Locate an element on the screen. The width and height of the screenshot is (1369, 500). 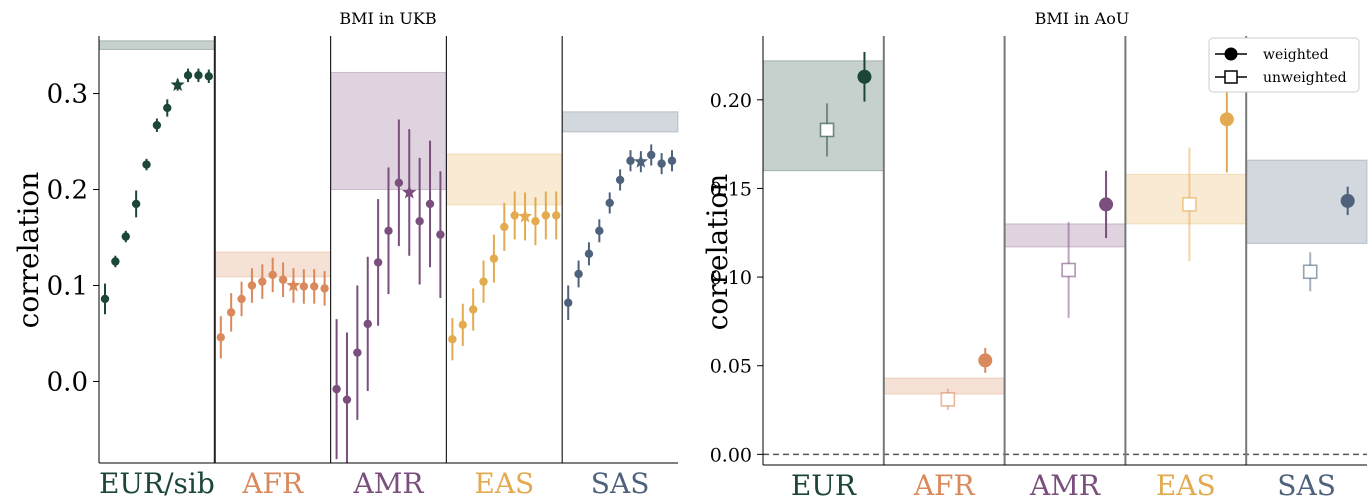
y-tick-label: 0.0 is located at coordinates (67, 382).